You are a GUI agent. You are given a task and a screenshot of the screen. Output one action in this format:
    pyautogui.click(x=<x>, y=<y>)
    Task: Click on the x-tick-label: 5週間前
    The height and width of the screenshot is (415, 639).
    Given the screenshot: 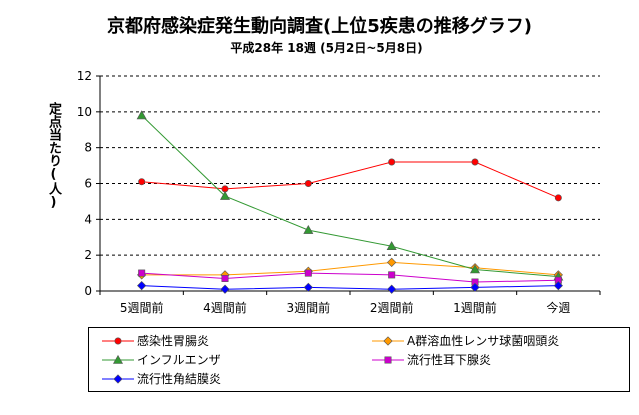 What is the action you would take?
    pyautogui.click(x=142, y=307)
    